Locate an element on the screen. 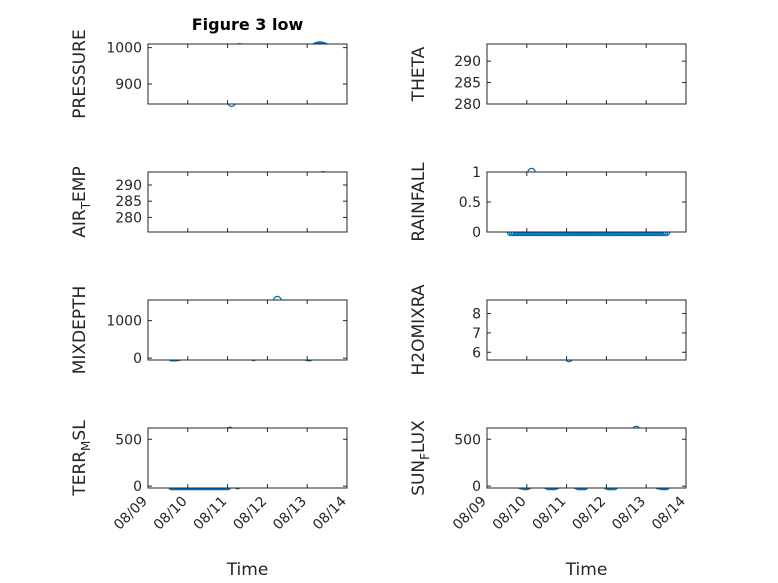  subplot-1: 900 1000 PRESSURE Figure 3 low is located at coordinates (209, 67).